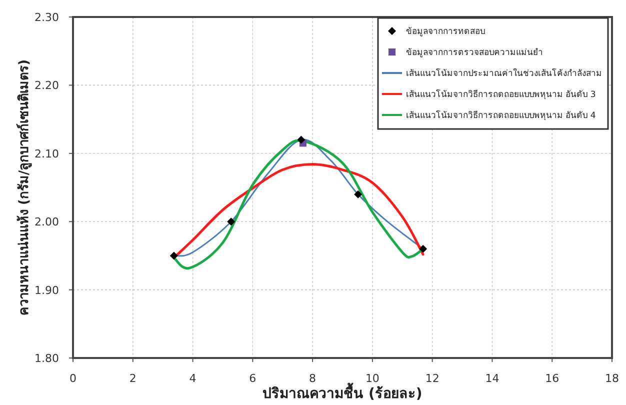 This screenshot has width=626, height=405. Describe the element at coordinates (312, 378) in the screenshot. I see `x-tick-label: 8` at that location.